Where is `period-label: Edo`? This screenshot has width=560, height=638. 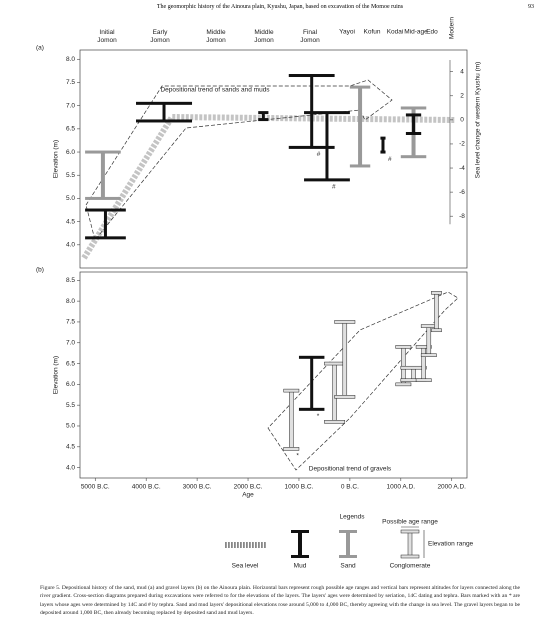
period-label: Edo is located at coordinates (432, 32).